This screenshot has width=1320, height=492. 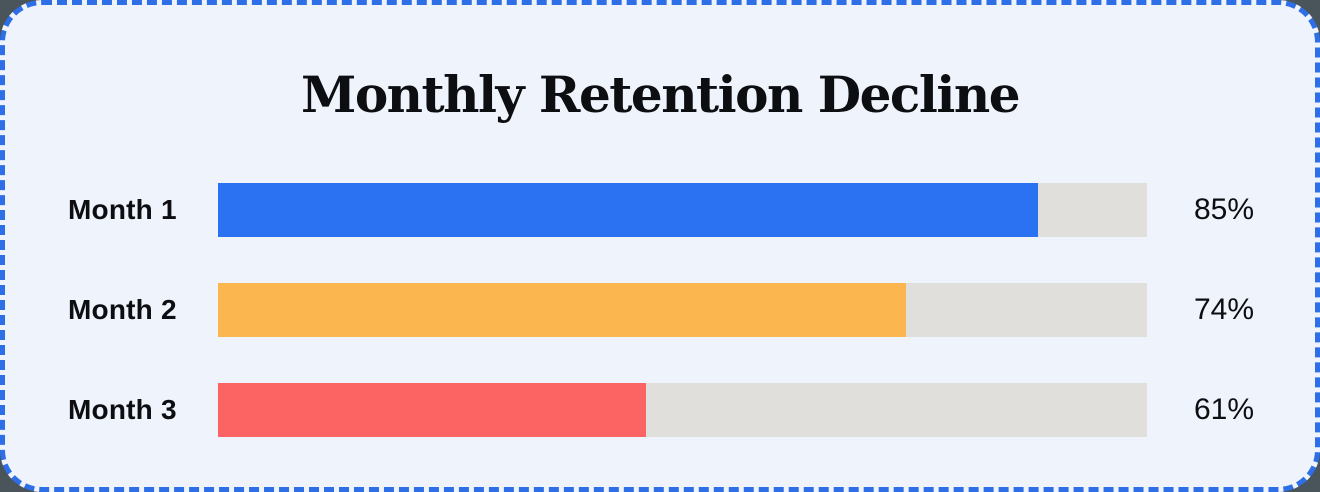 I want to click on bar-label: Month 1, so click(x=122, y=209).